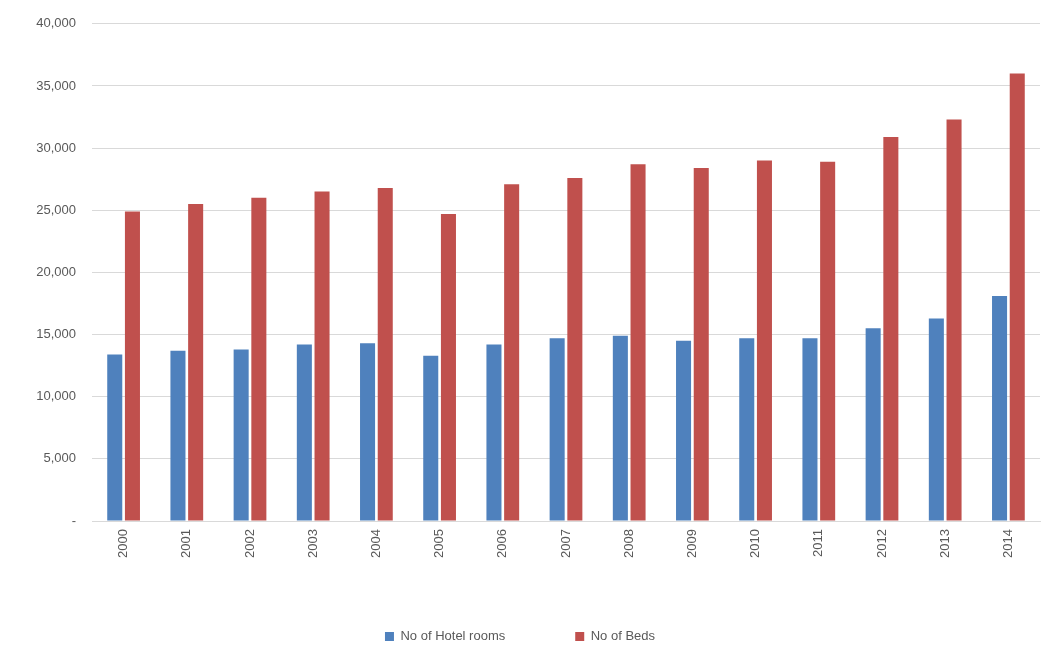  Describe the element at coordinates (56, 209) in the screenshot. I see `y-tick-label: 25,000` at that location.